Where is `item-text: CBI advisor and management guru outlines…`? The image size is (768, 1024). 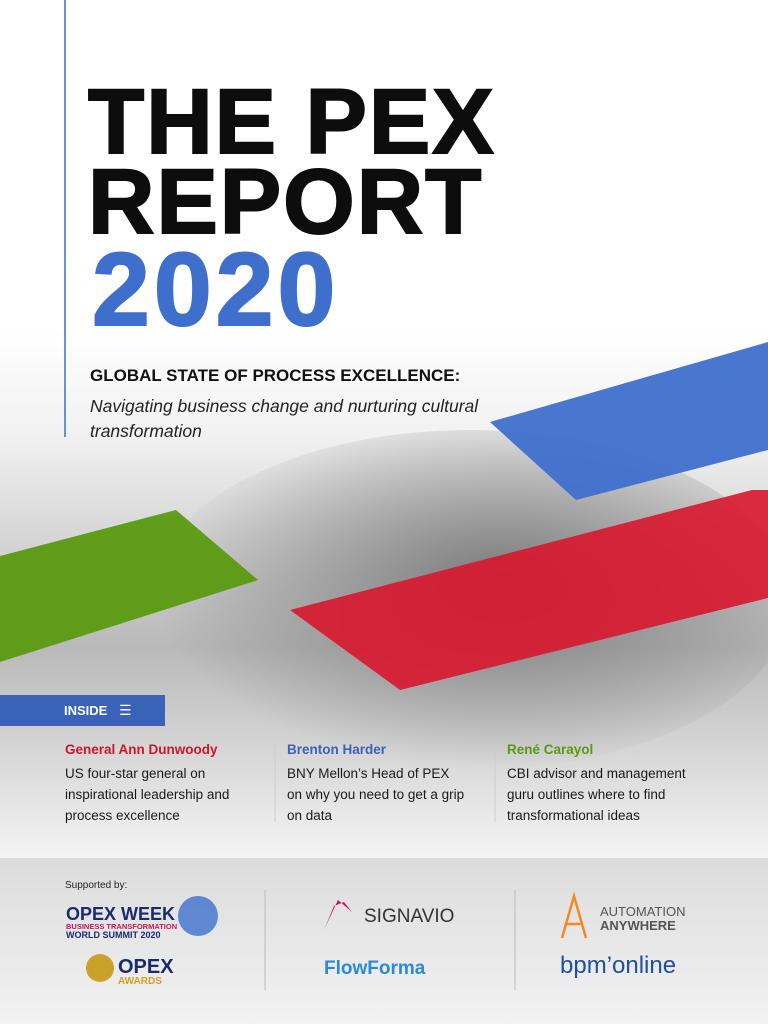 item-text: CBI advisor and management guru outlines… is located at coordinates (596, 794).